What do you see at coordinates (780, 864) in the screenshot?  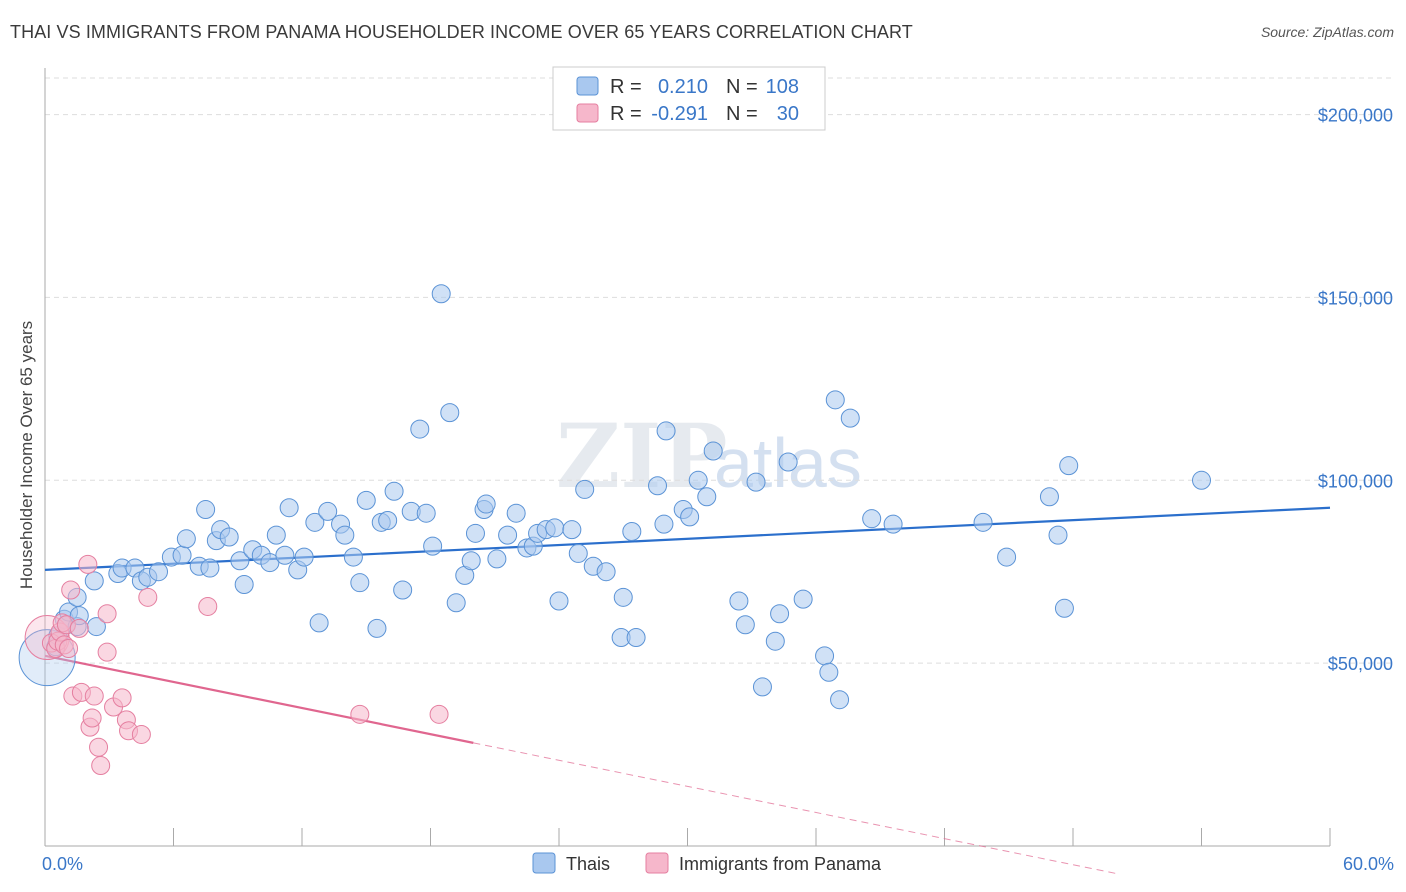 I see `legend-bottom-panama-label: Immigrants from Panama` at bounding box center [780, 864].